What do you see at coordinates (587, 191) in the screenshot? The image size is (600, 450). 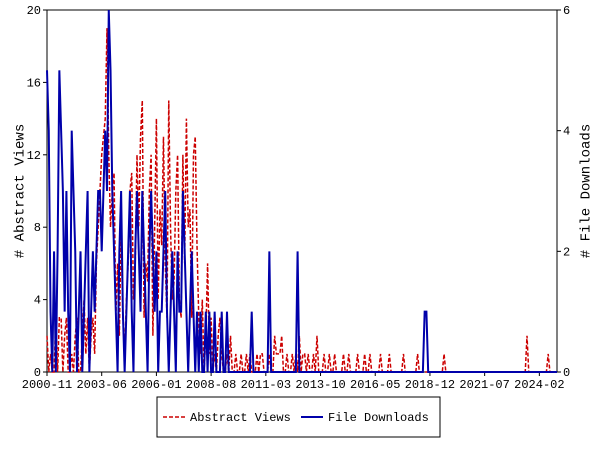 I see `y2-axis-label: # File Downloads` at bounding box center [587, 191].